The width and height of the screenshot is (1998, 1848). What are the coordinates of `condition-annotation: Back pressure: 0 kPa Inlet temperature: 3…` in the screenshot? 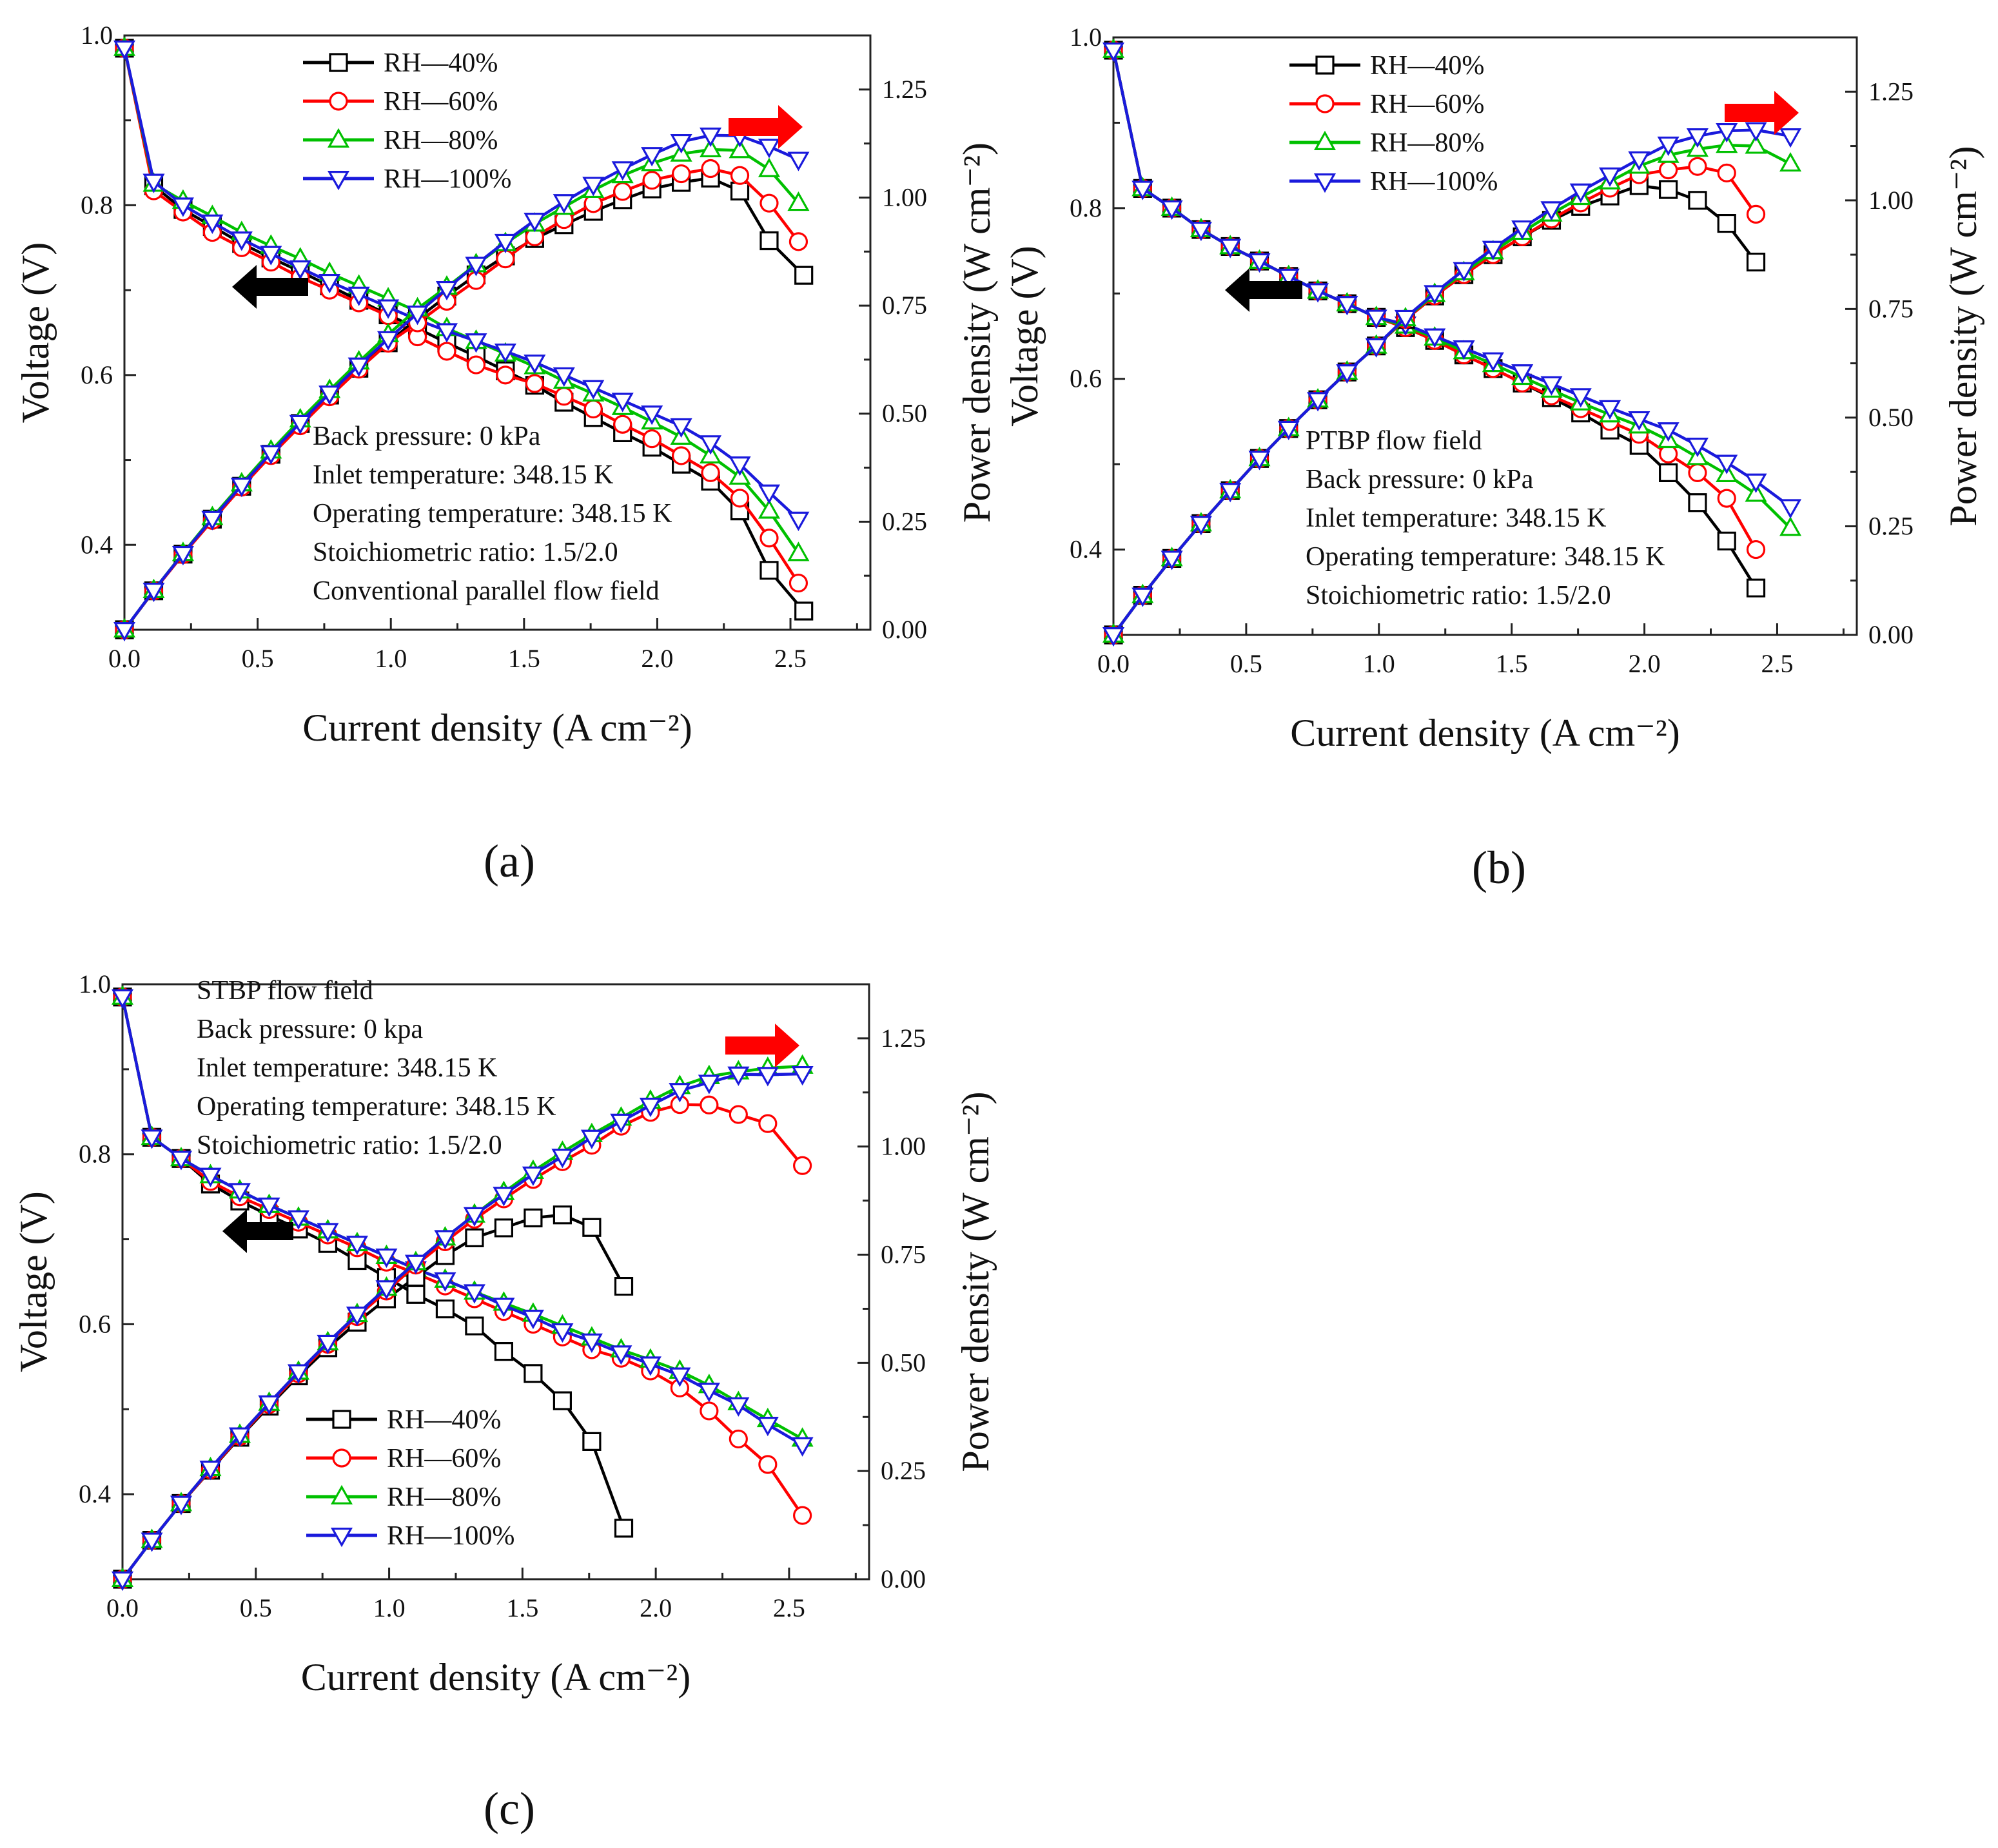 It's located at (492, 514).